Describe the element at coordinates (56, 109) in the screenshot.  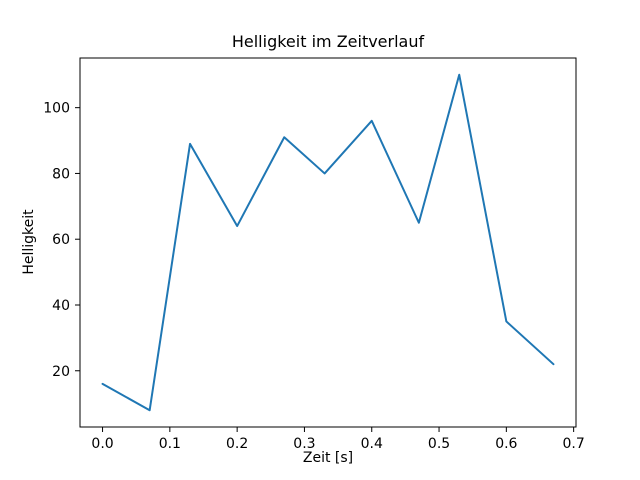
I see `y-tick-label: 100` at that location.